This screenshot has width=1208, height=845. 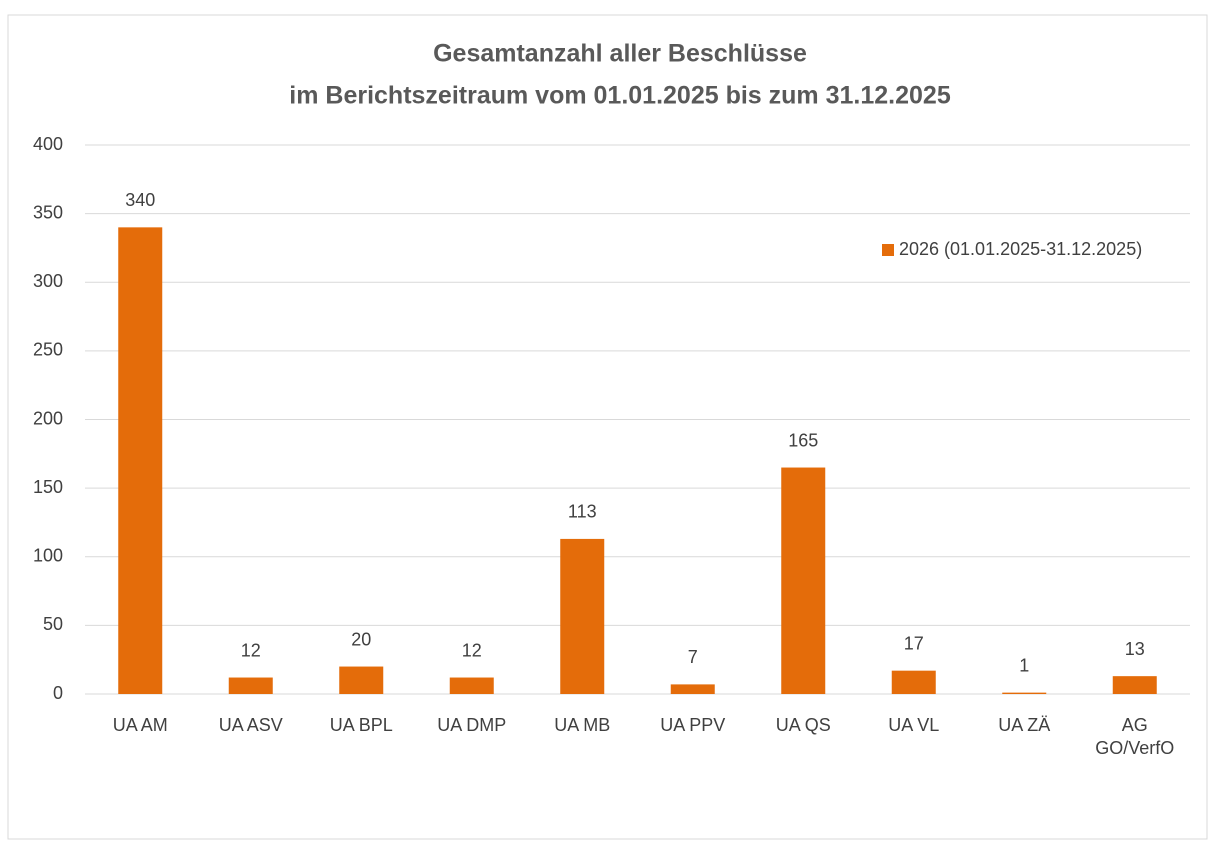 I want to click on y-tick-label: 150, so click(x=48, y=487).